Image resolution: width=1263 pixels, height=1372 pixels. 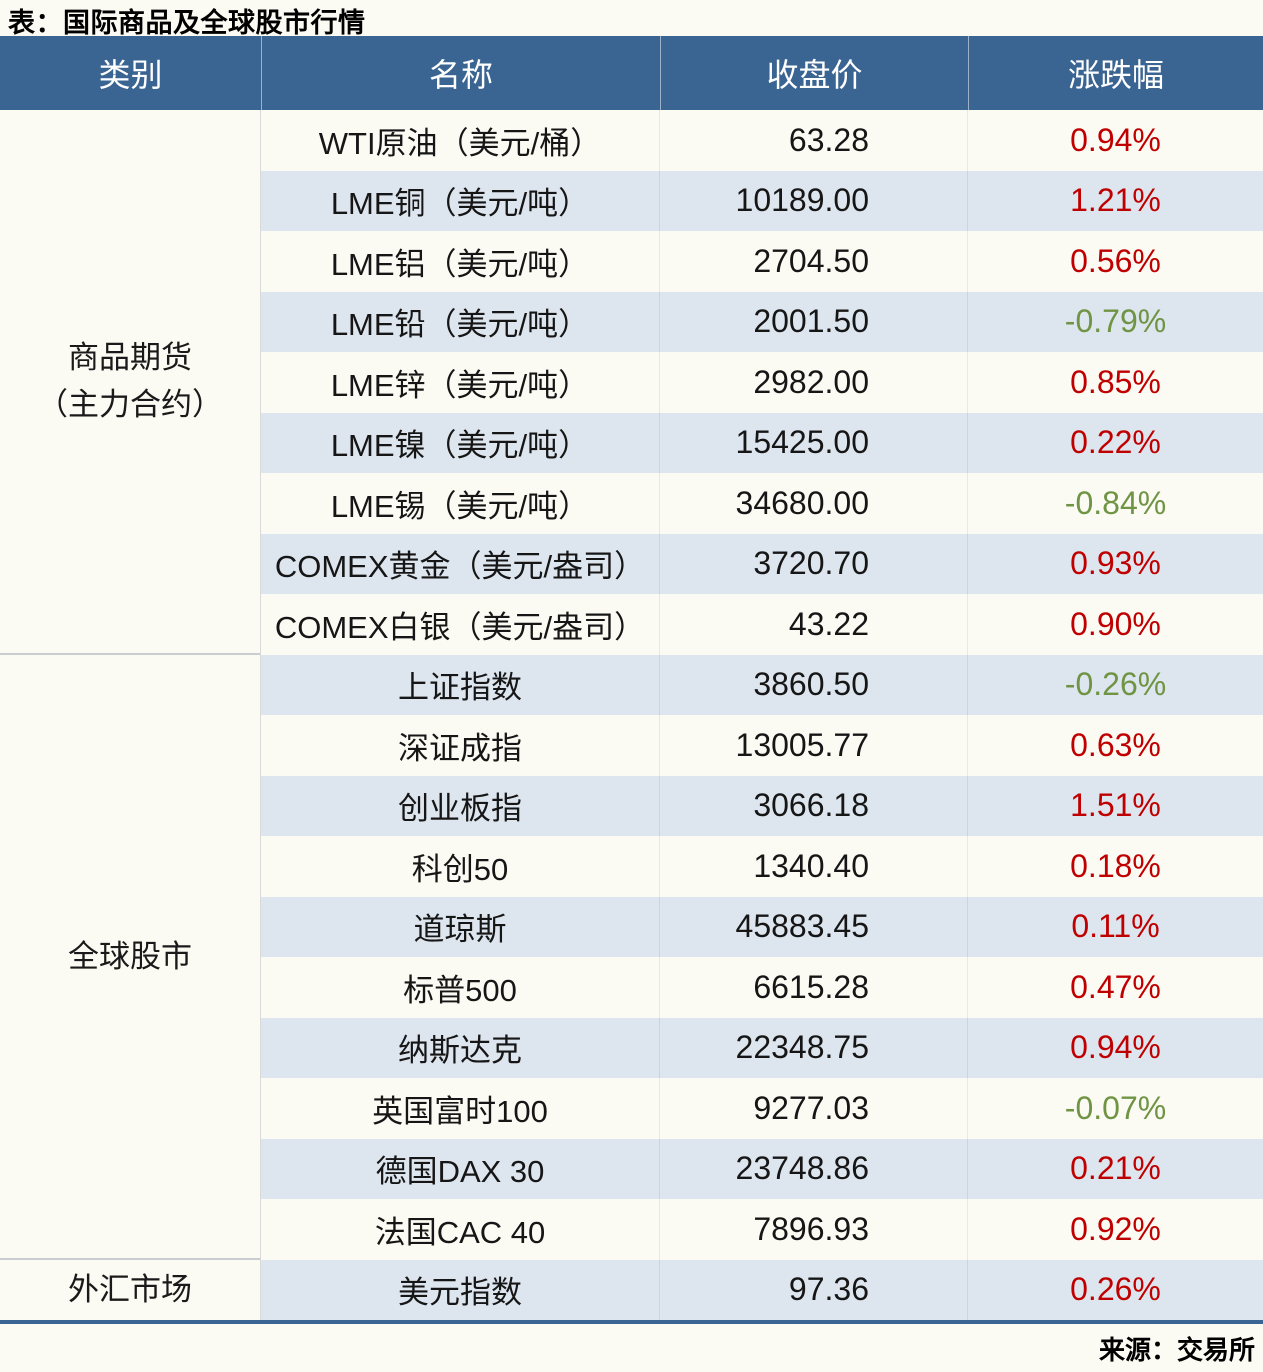 I want to click on name-cell: COMEX白银（美元/盎司）, so click(x=460, y=624).